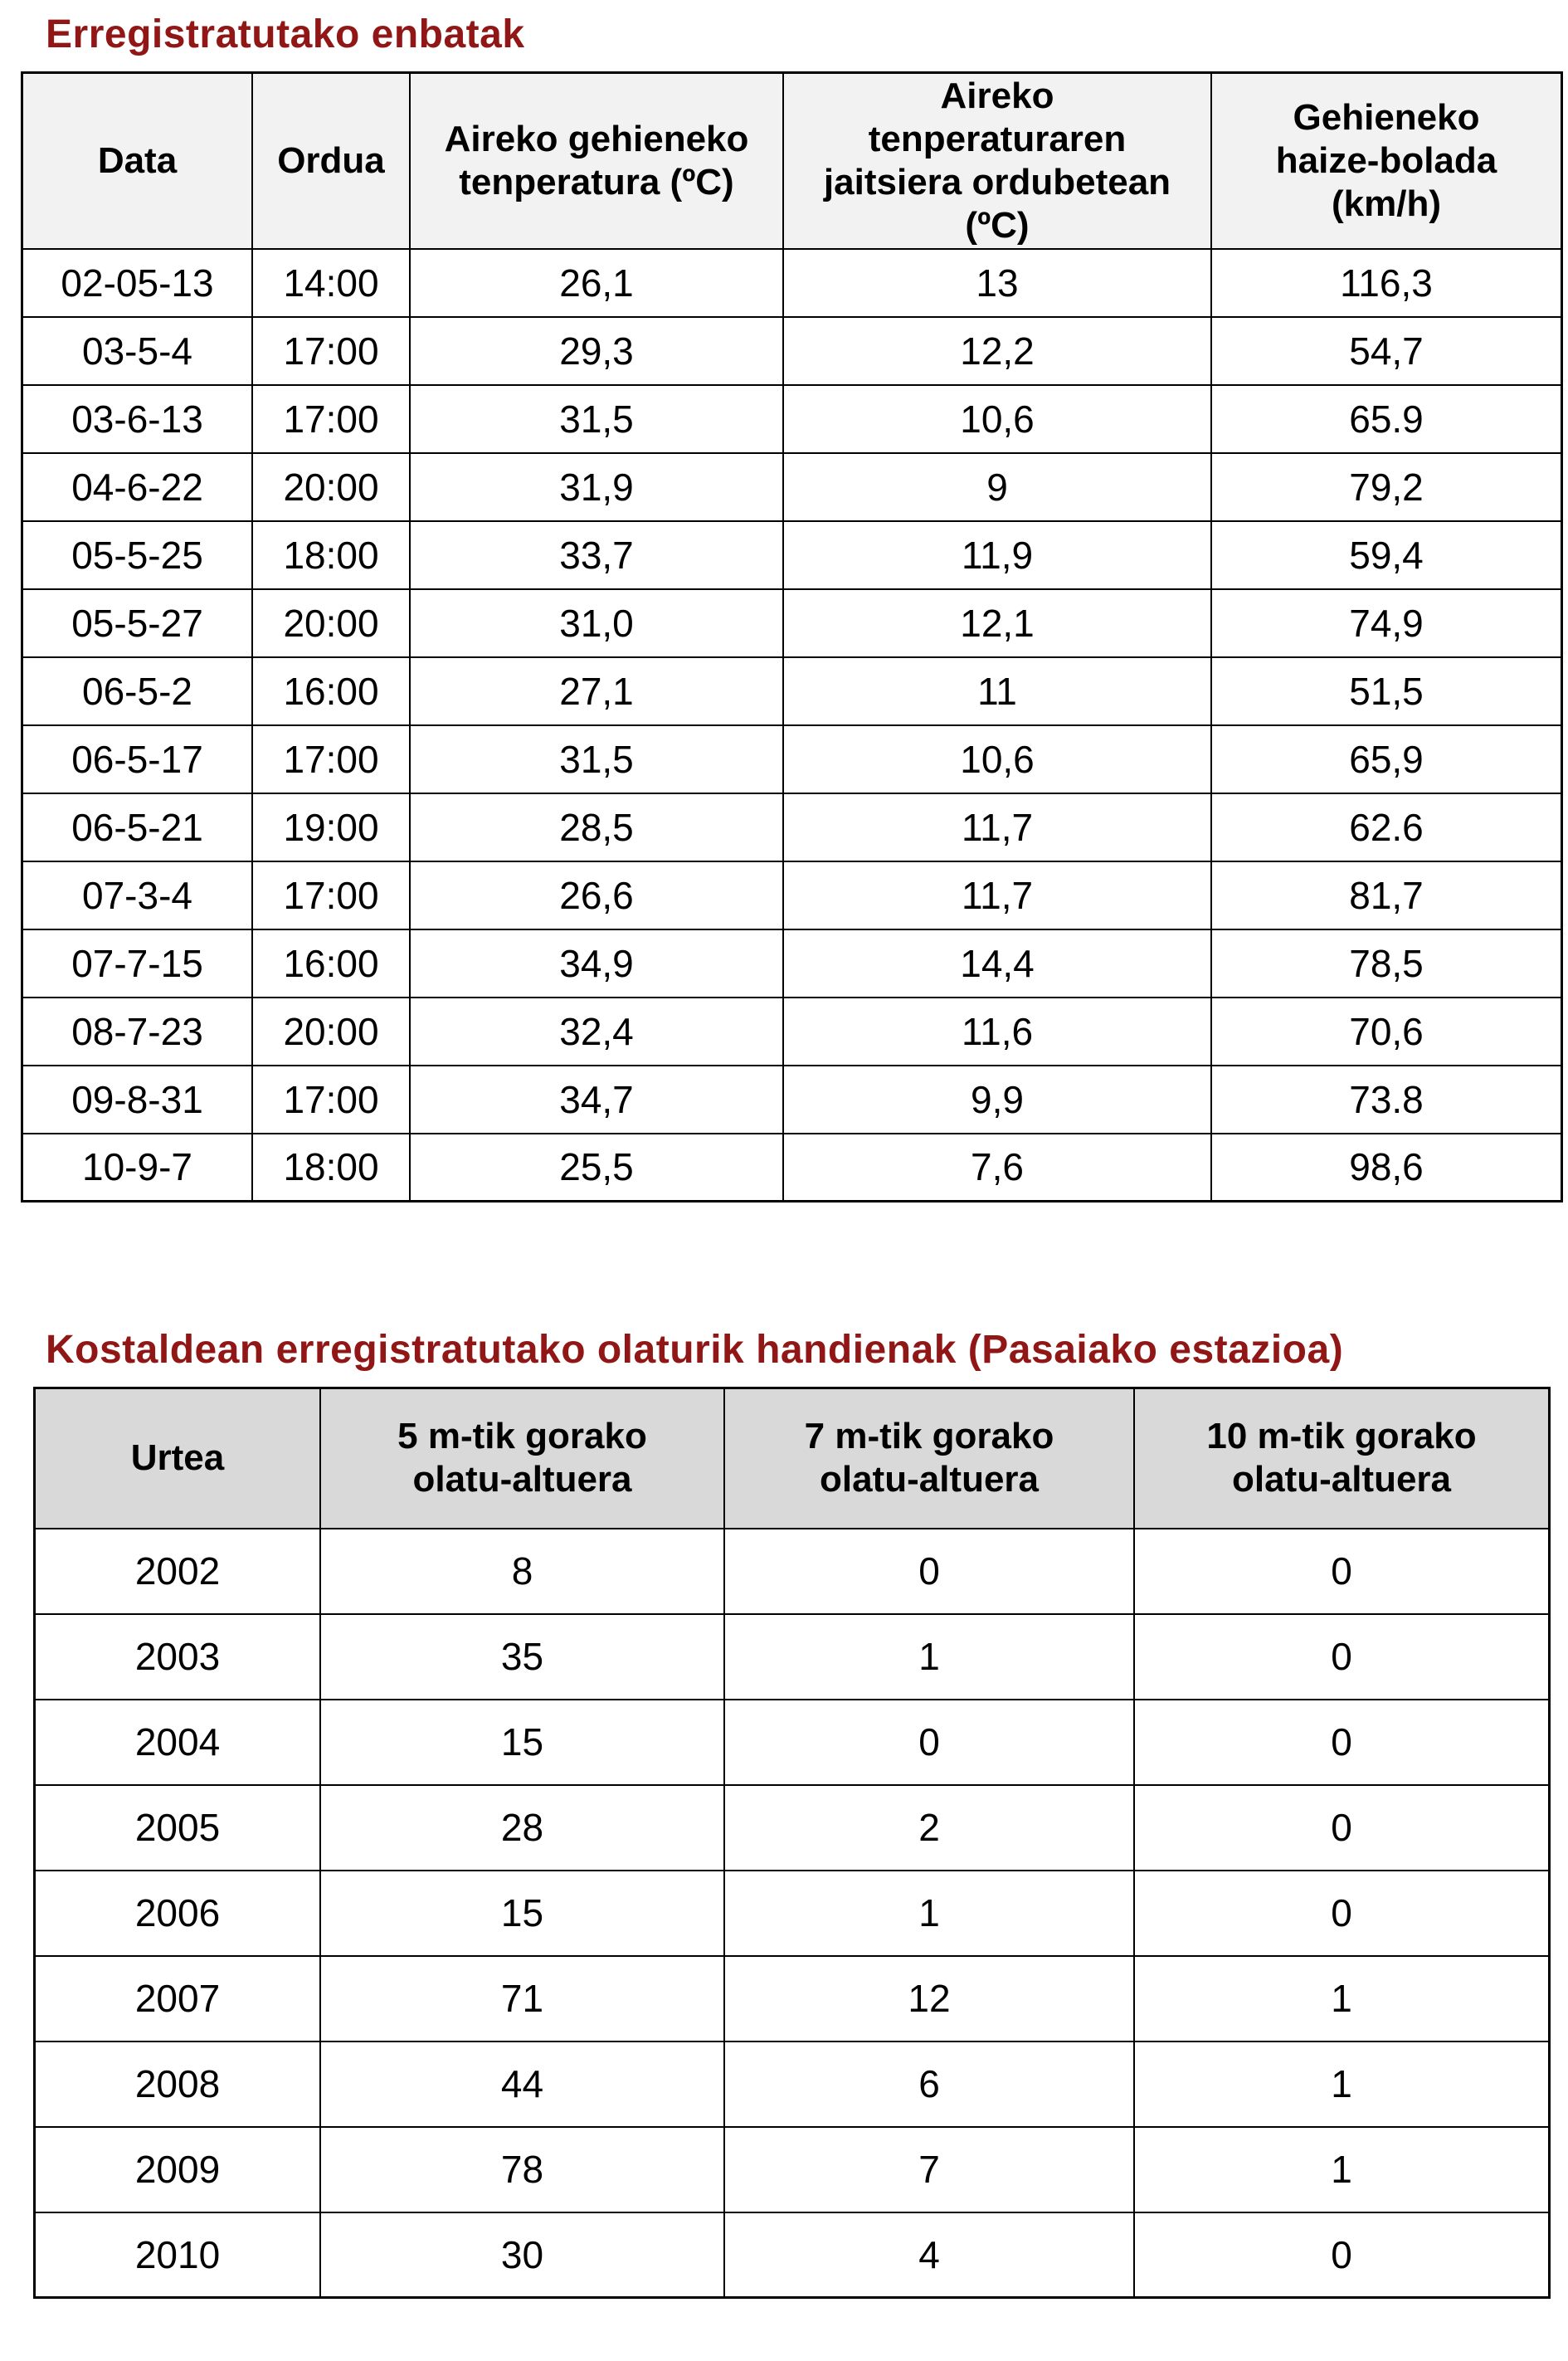 Image resolution: width=1568 pixels, height=2361 pixels. What do you see at coordinates (177, 2084) in the screenshot?
I see `table-cell: 2008` at bounding box center [177, 2084].